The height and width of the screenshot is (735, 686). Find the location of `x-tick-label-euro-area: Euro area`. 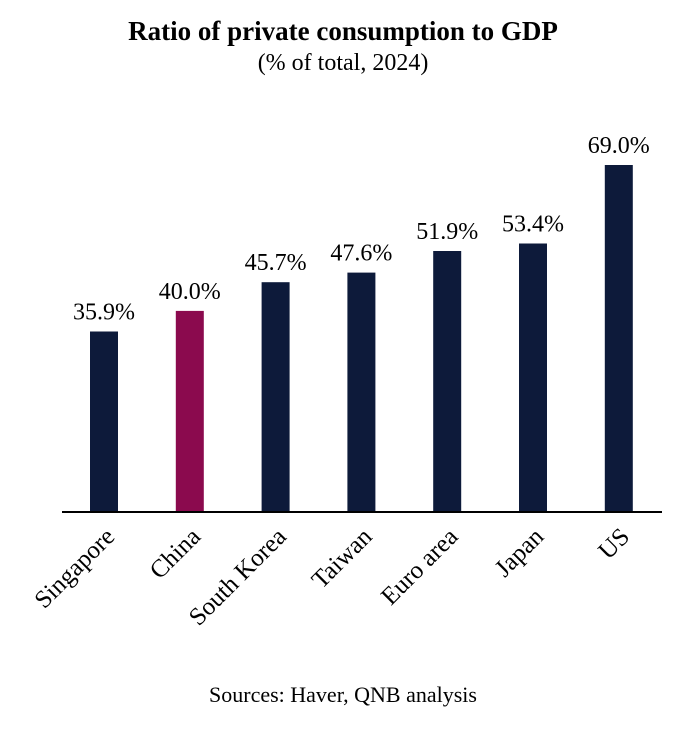

x-tick-label-euro-area: Euro area is located at coordinates (419, 566).